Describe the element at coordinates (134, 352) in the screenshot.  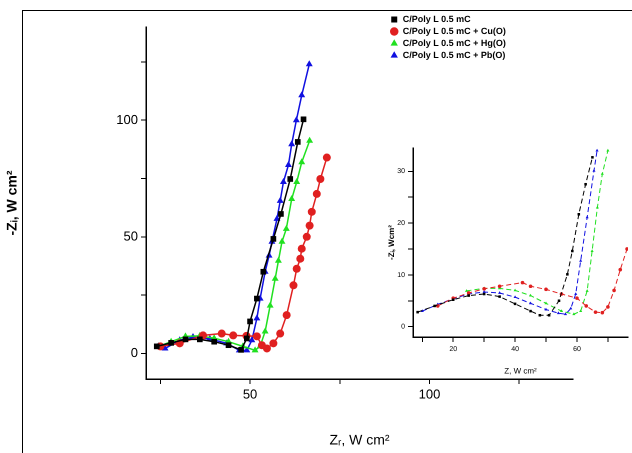
I see `y-tick-label: 0` at that location.